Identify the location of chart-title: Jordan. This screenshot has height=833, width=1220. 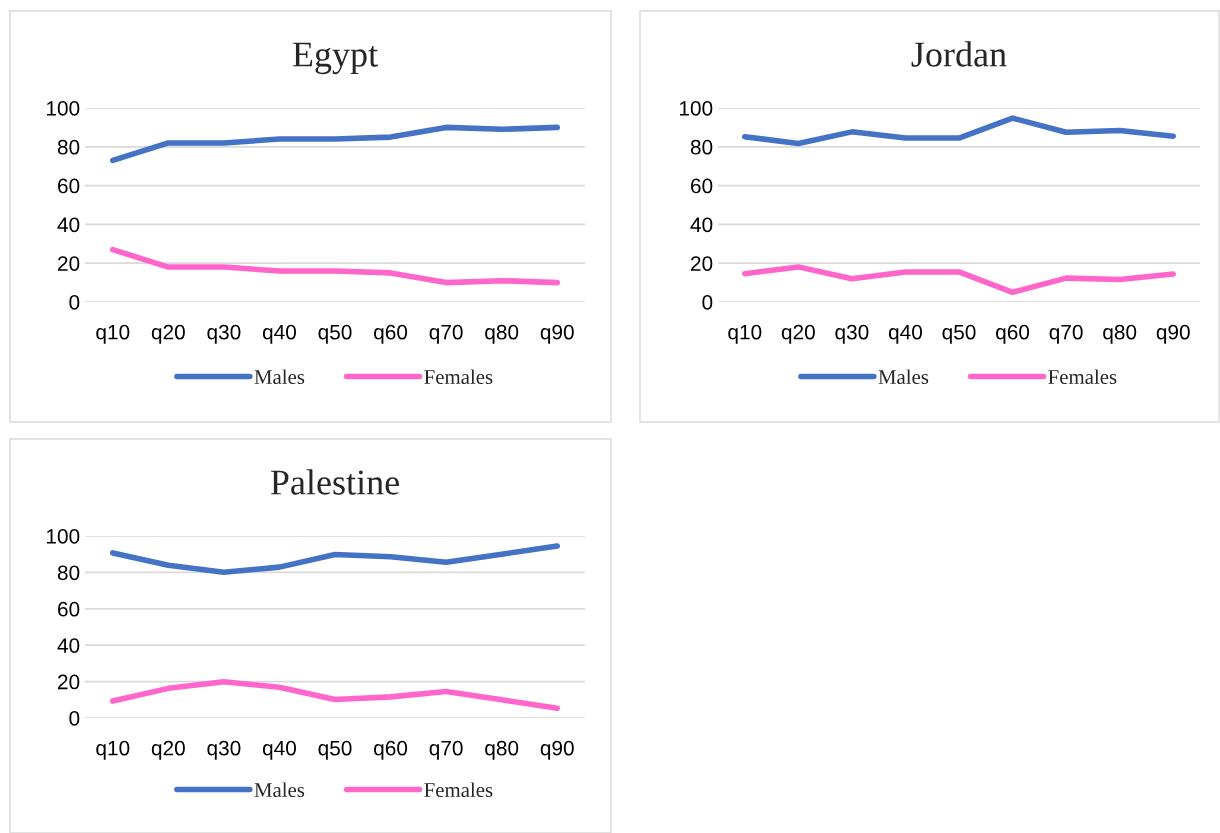
(959, 54).